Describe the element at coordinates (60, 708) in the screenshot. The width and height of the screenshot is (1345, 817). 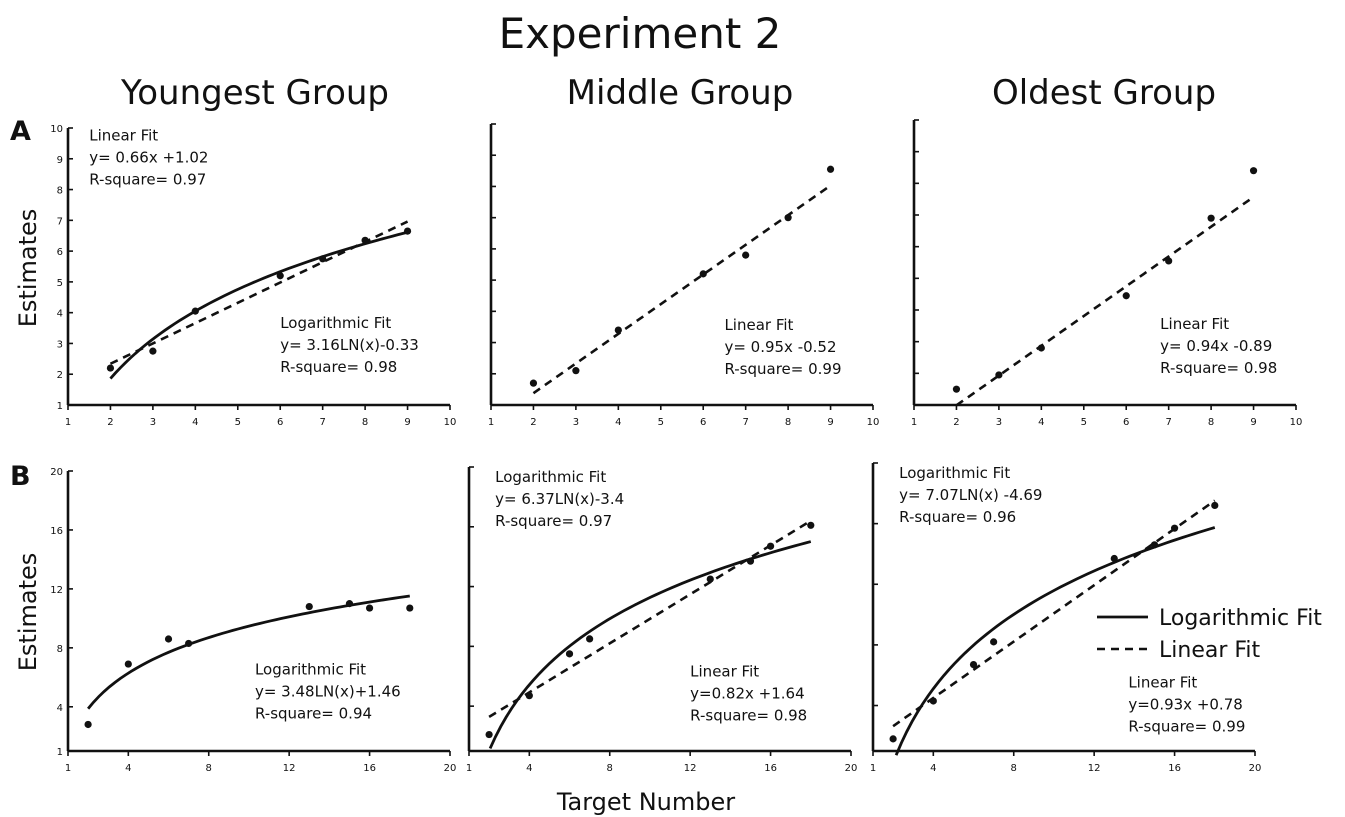
I see `y-tick-label: 4` at that location.